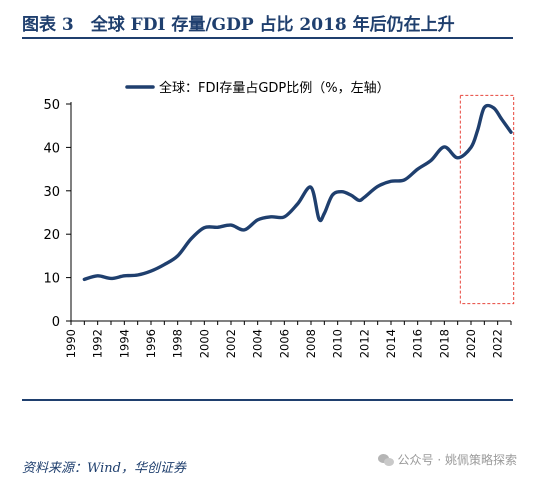  Describe the element at coordinates (124, 343) in the screenshot. I see `x-tick-label: 1994` at that location.